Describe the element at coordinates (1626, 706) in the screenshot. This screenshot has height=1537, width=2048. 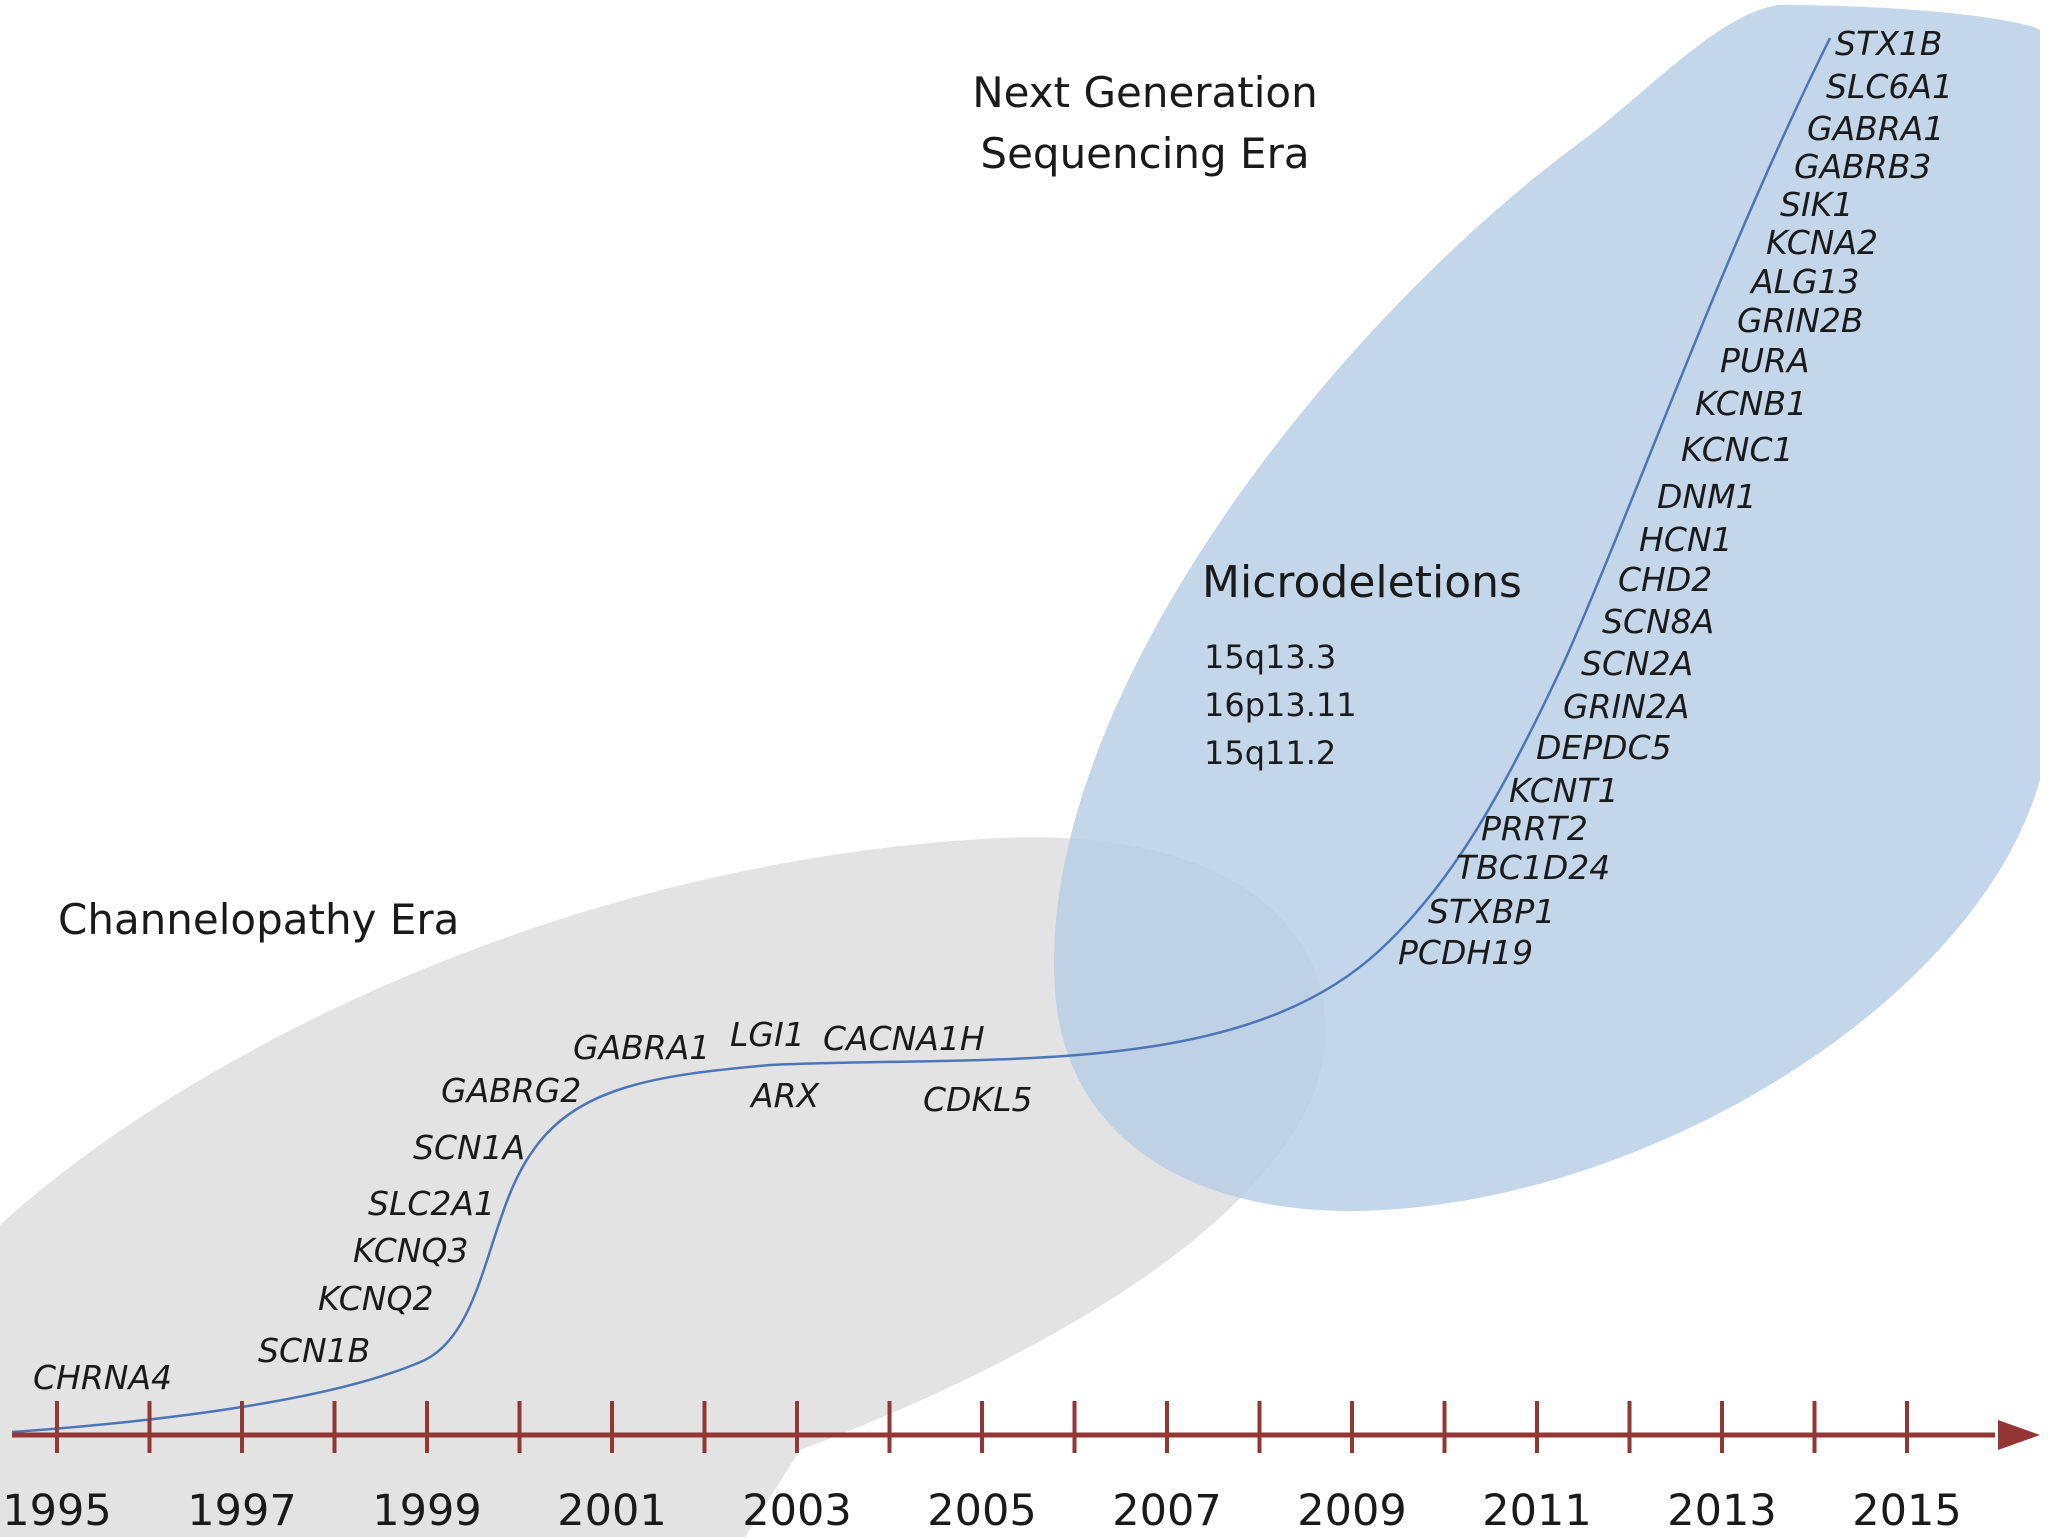
I see `gene-label: GRIN2A` at that location.